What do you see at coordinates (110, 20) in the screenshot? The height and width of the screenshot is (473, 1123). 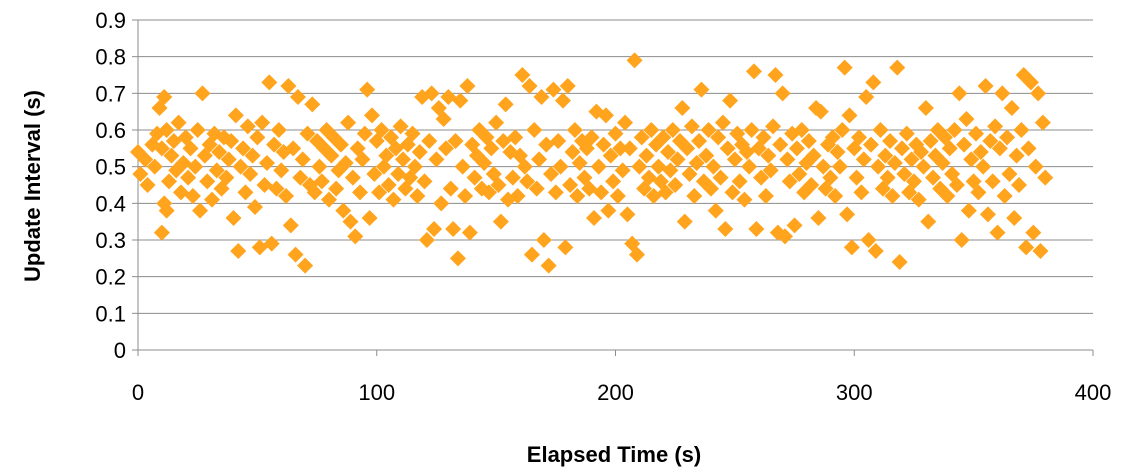 I see `y-tick-label: 0.9` at bounding box center [110, 20].